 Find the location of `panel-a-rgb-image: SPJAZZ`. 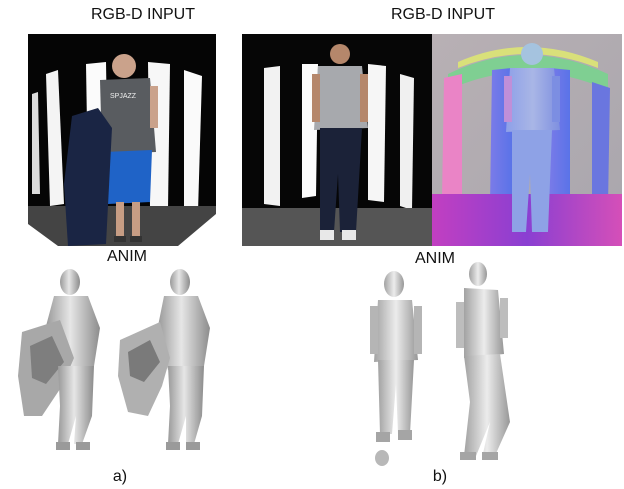

panel-a-rgb-image: SPJAZZ is located at coordinates (122, 140).